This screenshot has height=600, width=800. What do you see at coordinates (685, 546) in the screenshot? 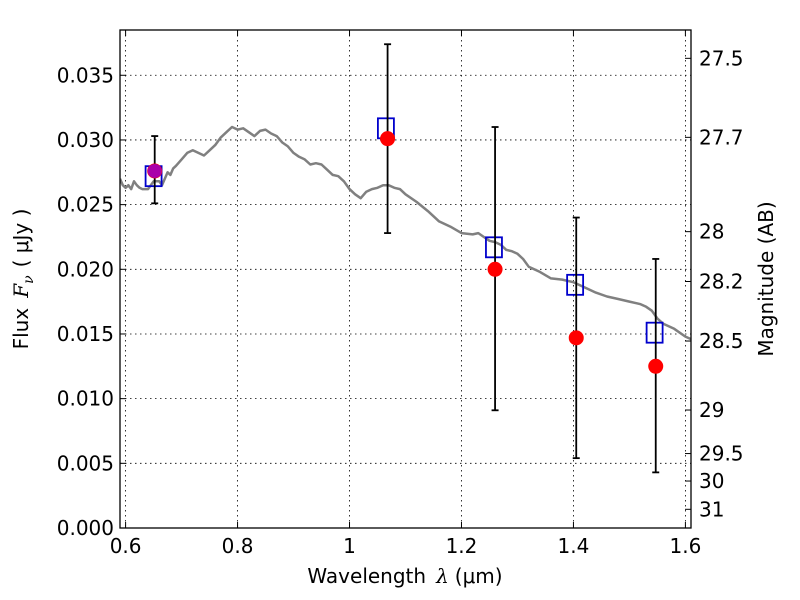
I see `x-tick-label: 1.6` at bounding box center [685, 546].